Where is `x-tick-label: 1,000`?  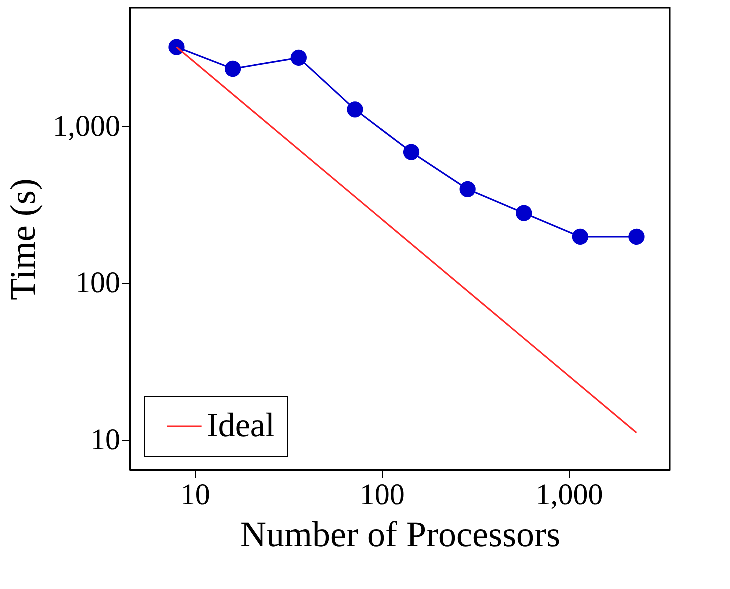
x-tick-label: 1,000 is located at coordinates (570, 495).